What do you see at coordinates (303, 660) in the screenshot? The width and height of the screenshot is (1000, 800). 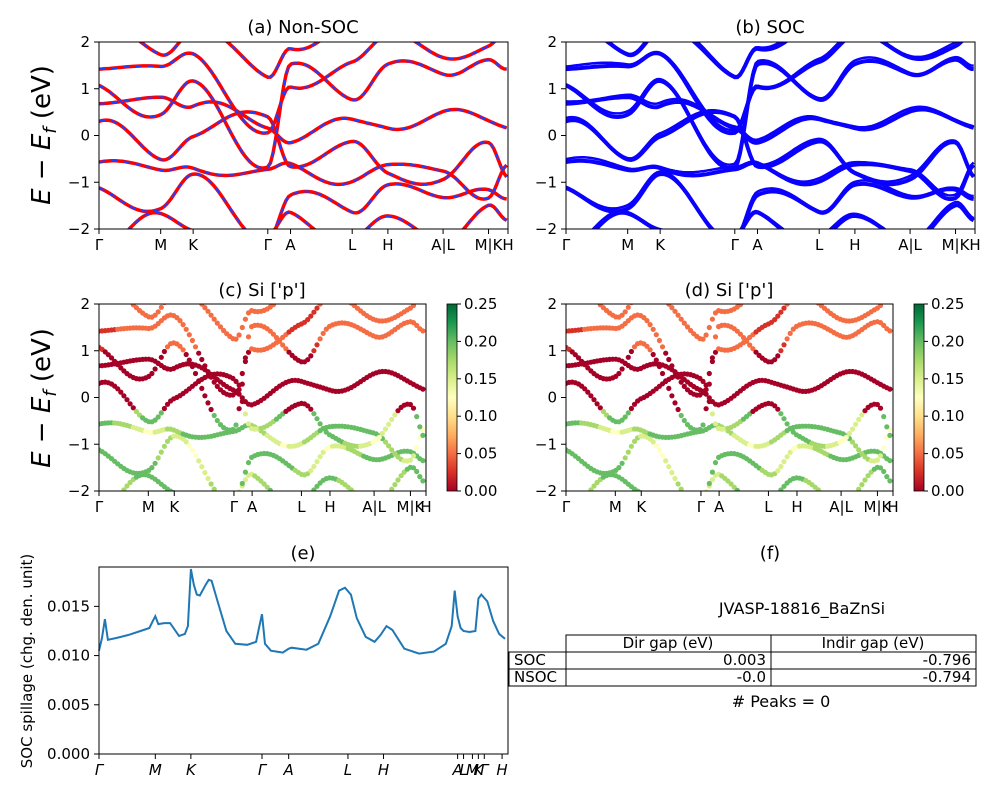 I see `panel-e-frame` at bounding box center [303, 660].